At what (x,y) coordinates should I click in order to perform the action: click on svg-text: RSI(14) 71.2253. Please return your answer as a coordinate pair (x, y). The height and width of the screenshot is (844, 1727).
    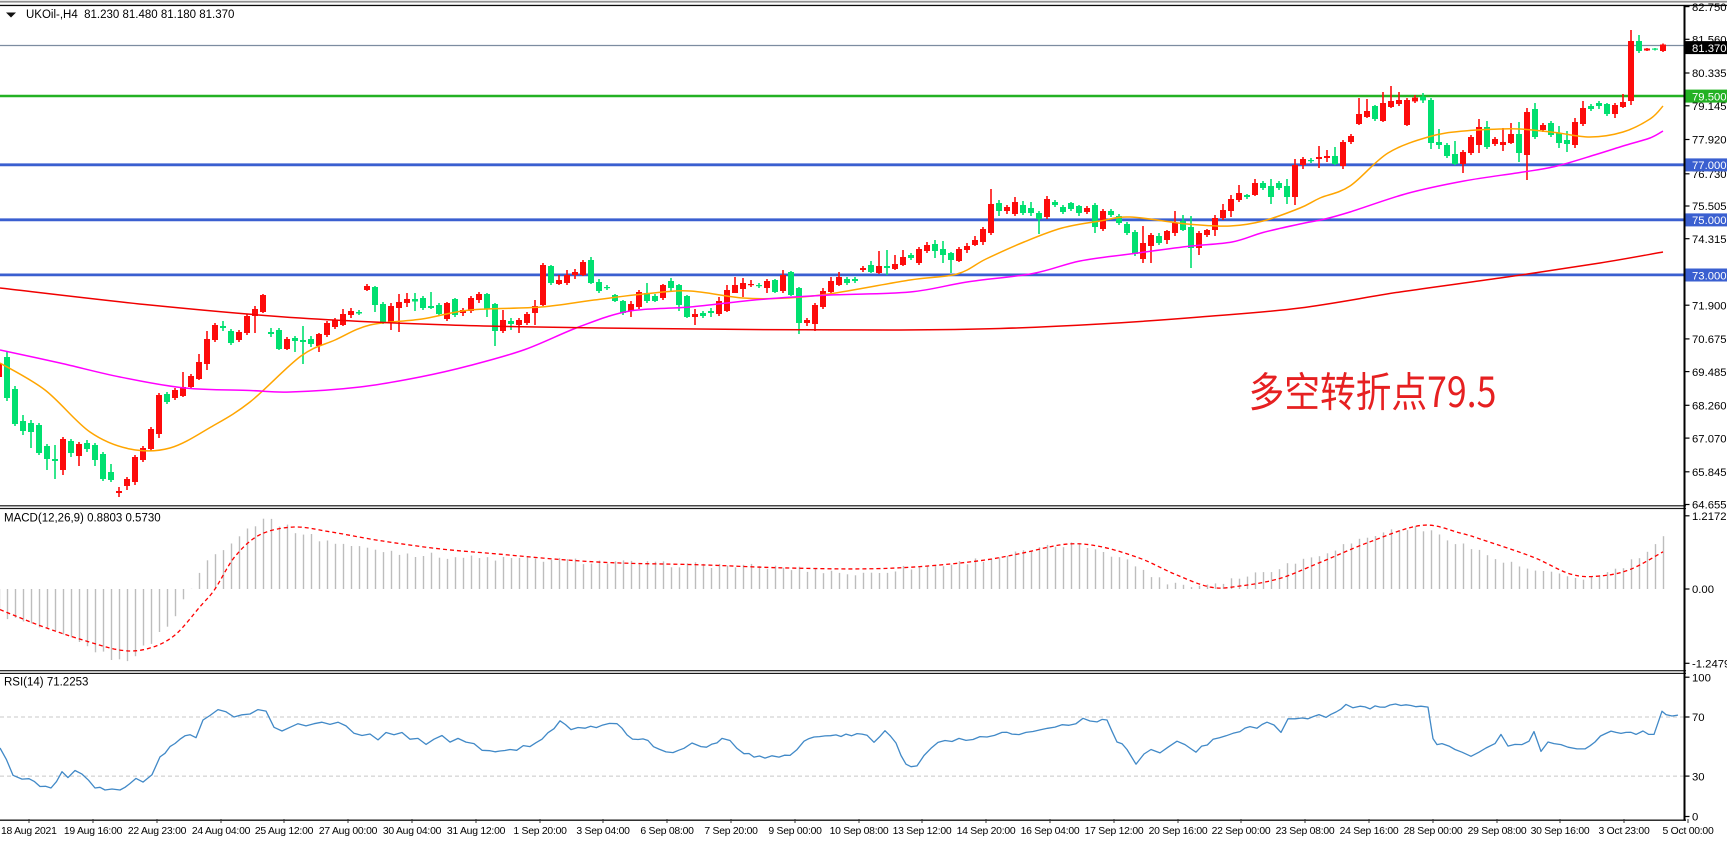
    Looking at the image, I should click on (46, 683).